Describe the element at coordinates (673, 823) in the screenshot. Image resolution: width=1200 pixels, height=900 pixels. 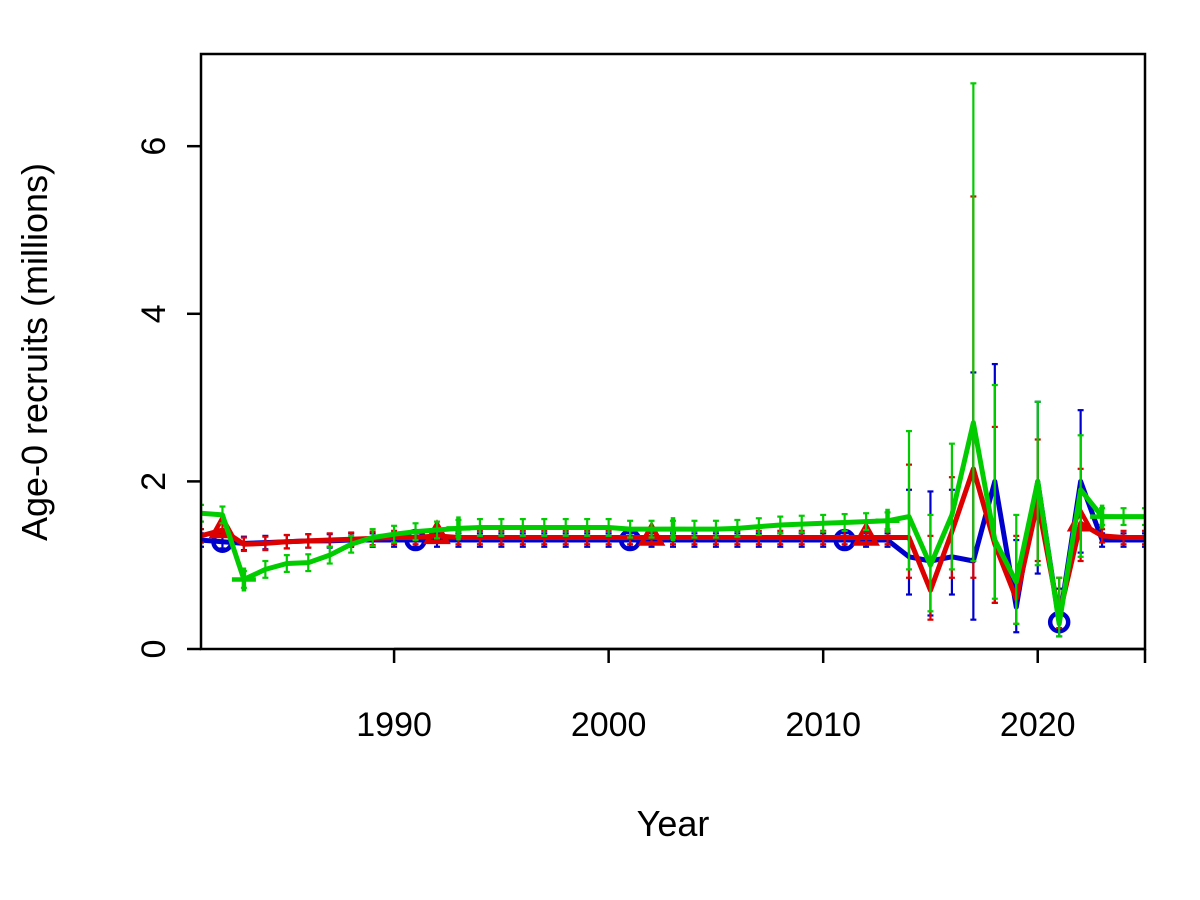
I see `x-axis-title: Year` at that location.